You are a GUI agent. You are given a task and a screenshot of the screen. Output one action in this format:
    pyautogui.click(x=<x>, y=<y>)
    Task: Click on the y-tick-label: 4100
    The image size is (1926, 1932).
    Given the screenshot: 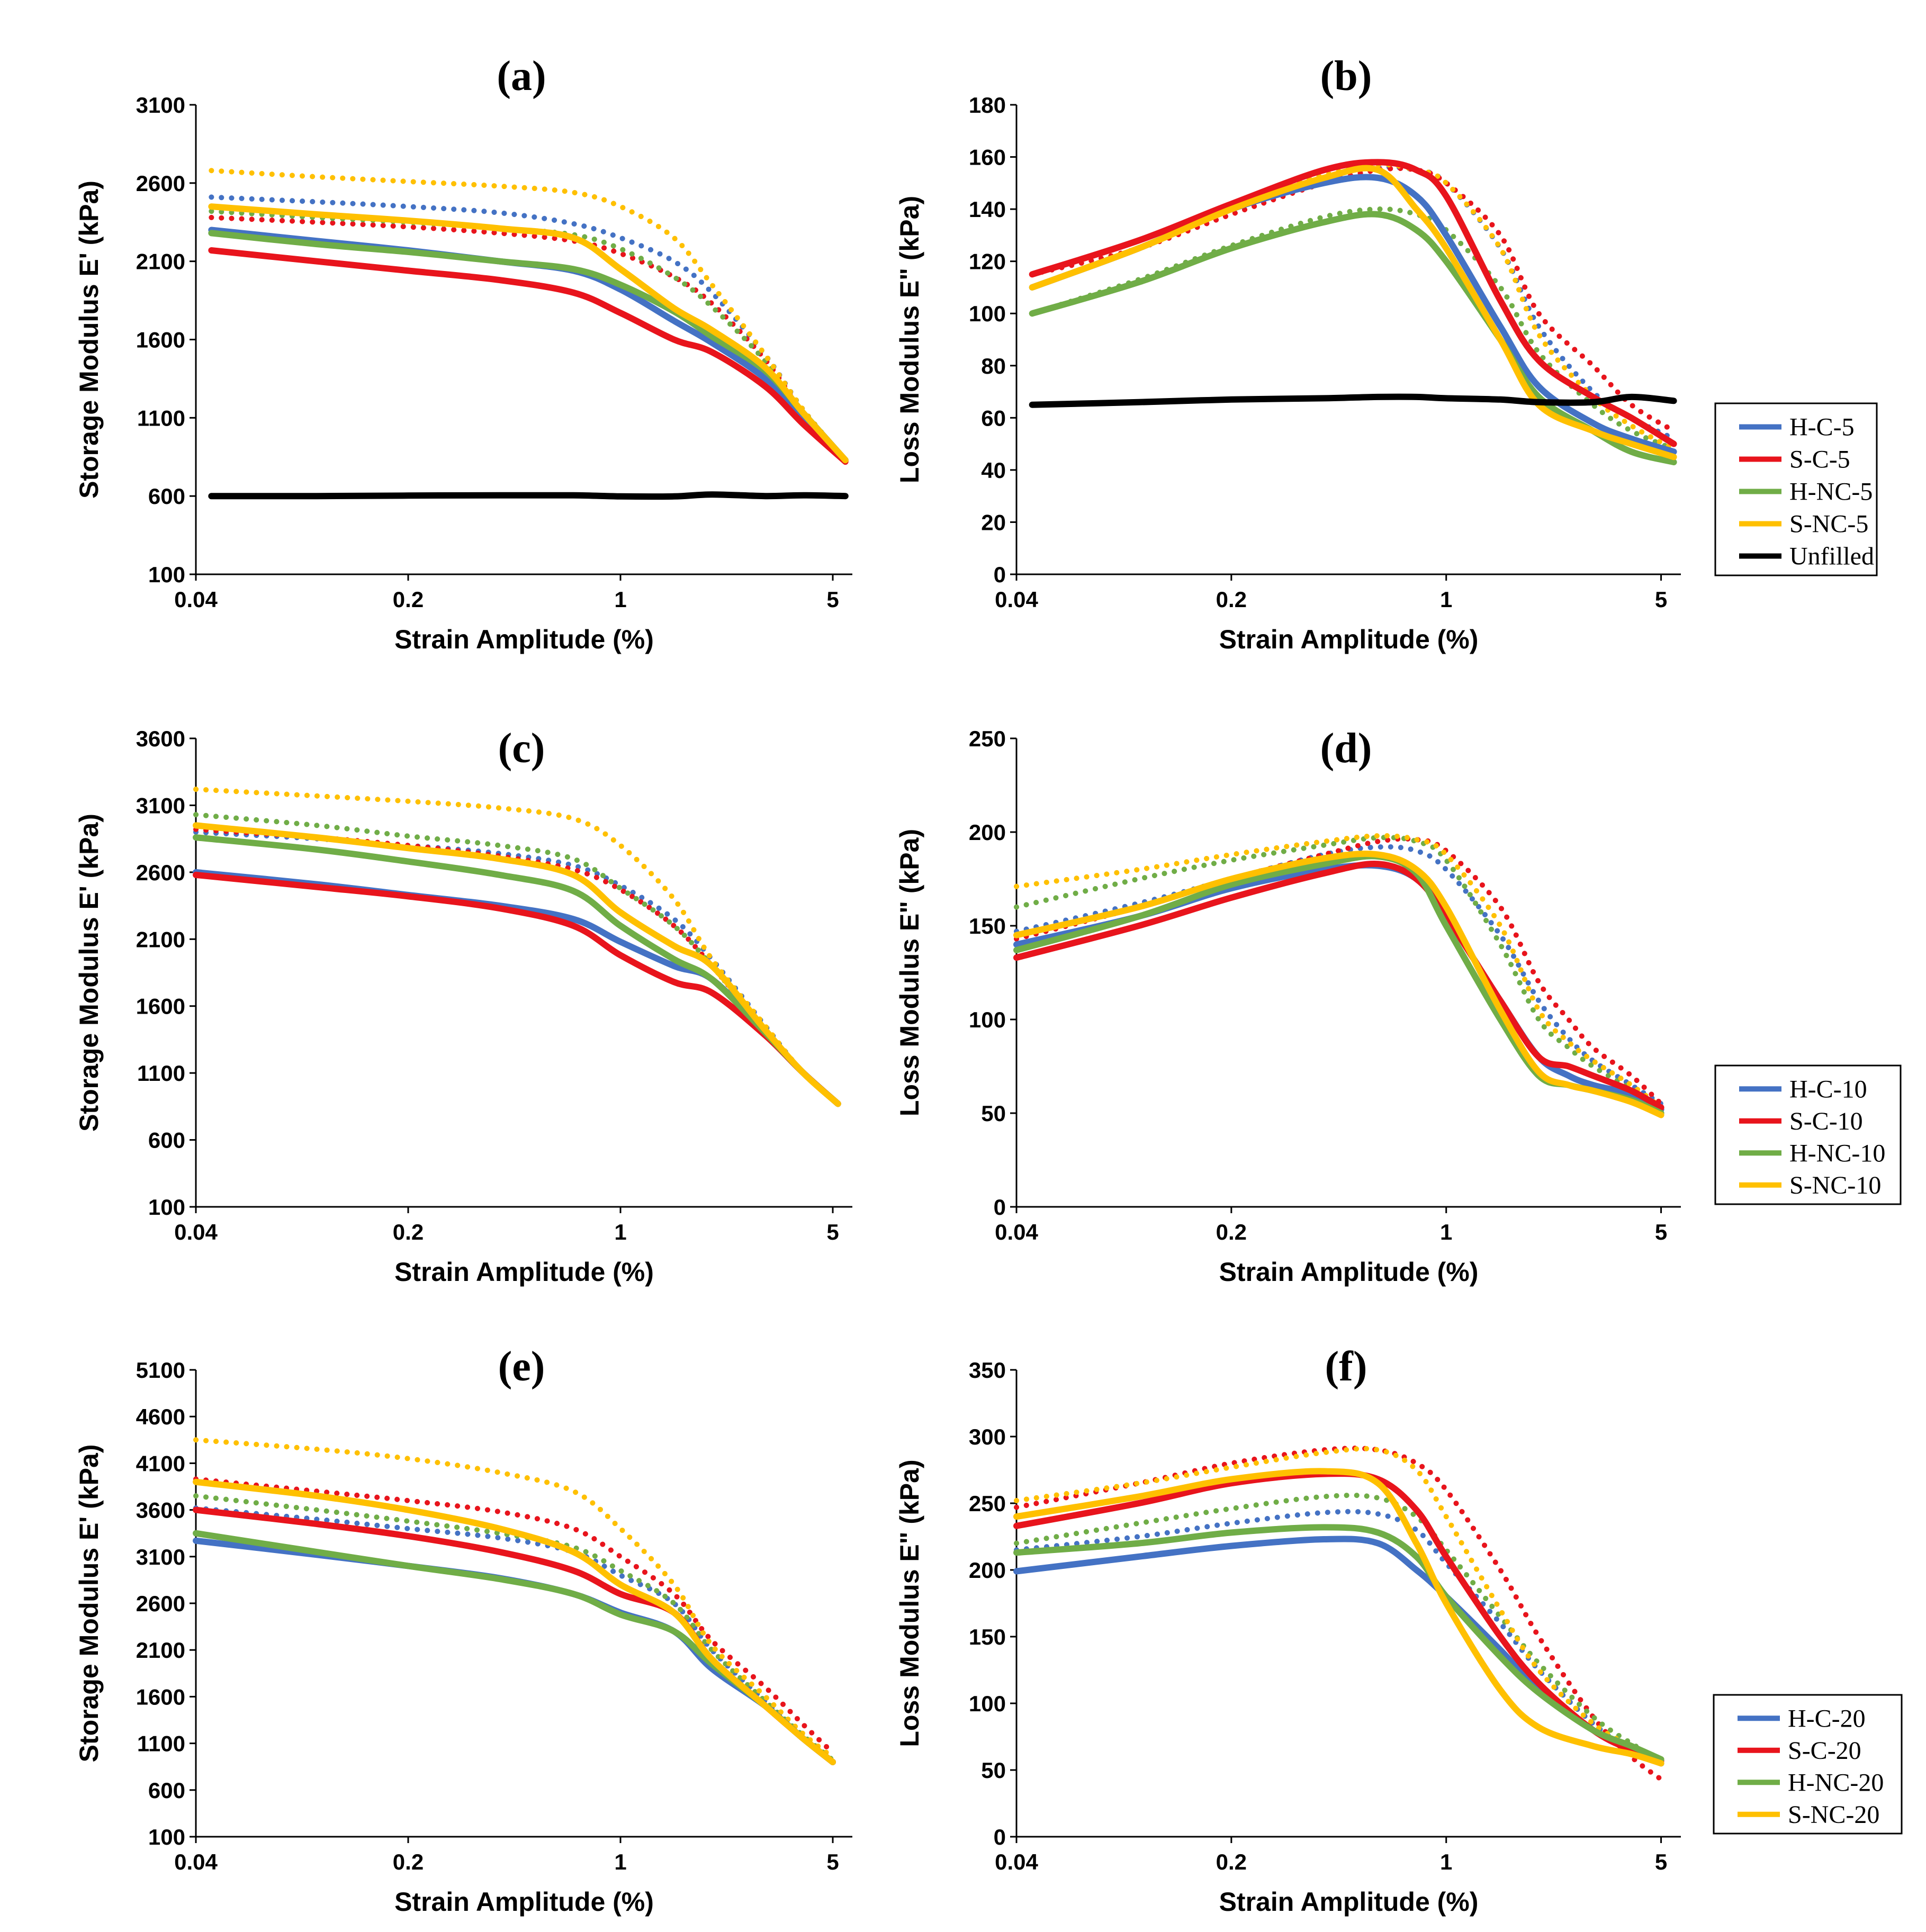 What is the action you would take?
    pyautogui.click(x=160, y=1463)
    